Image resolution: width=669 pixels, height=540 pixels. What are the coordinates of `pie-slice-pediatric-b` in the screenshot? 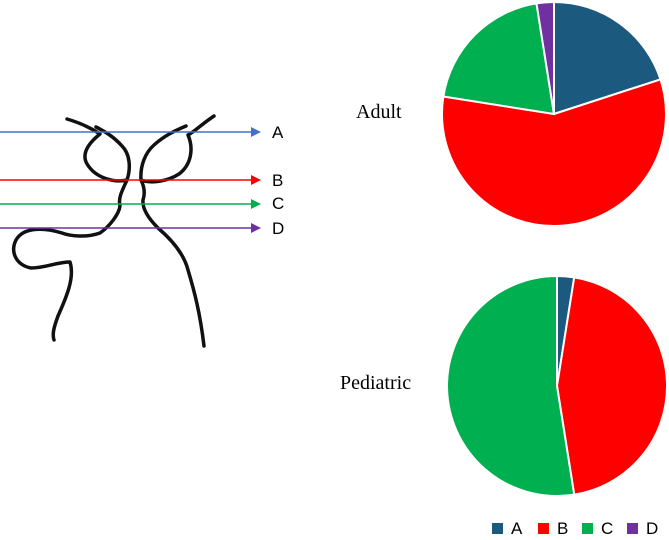 It's located at (612, 386).